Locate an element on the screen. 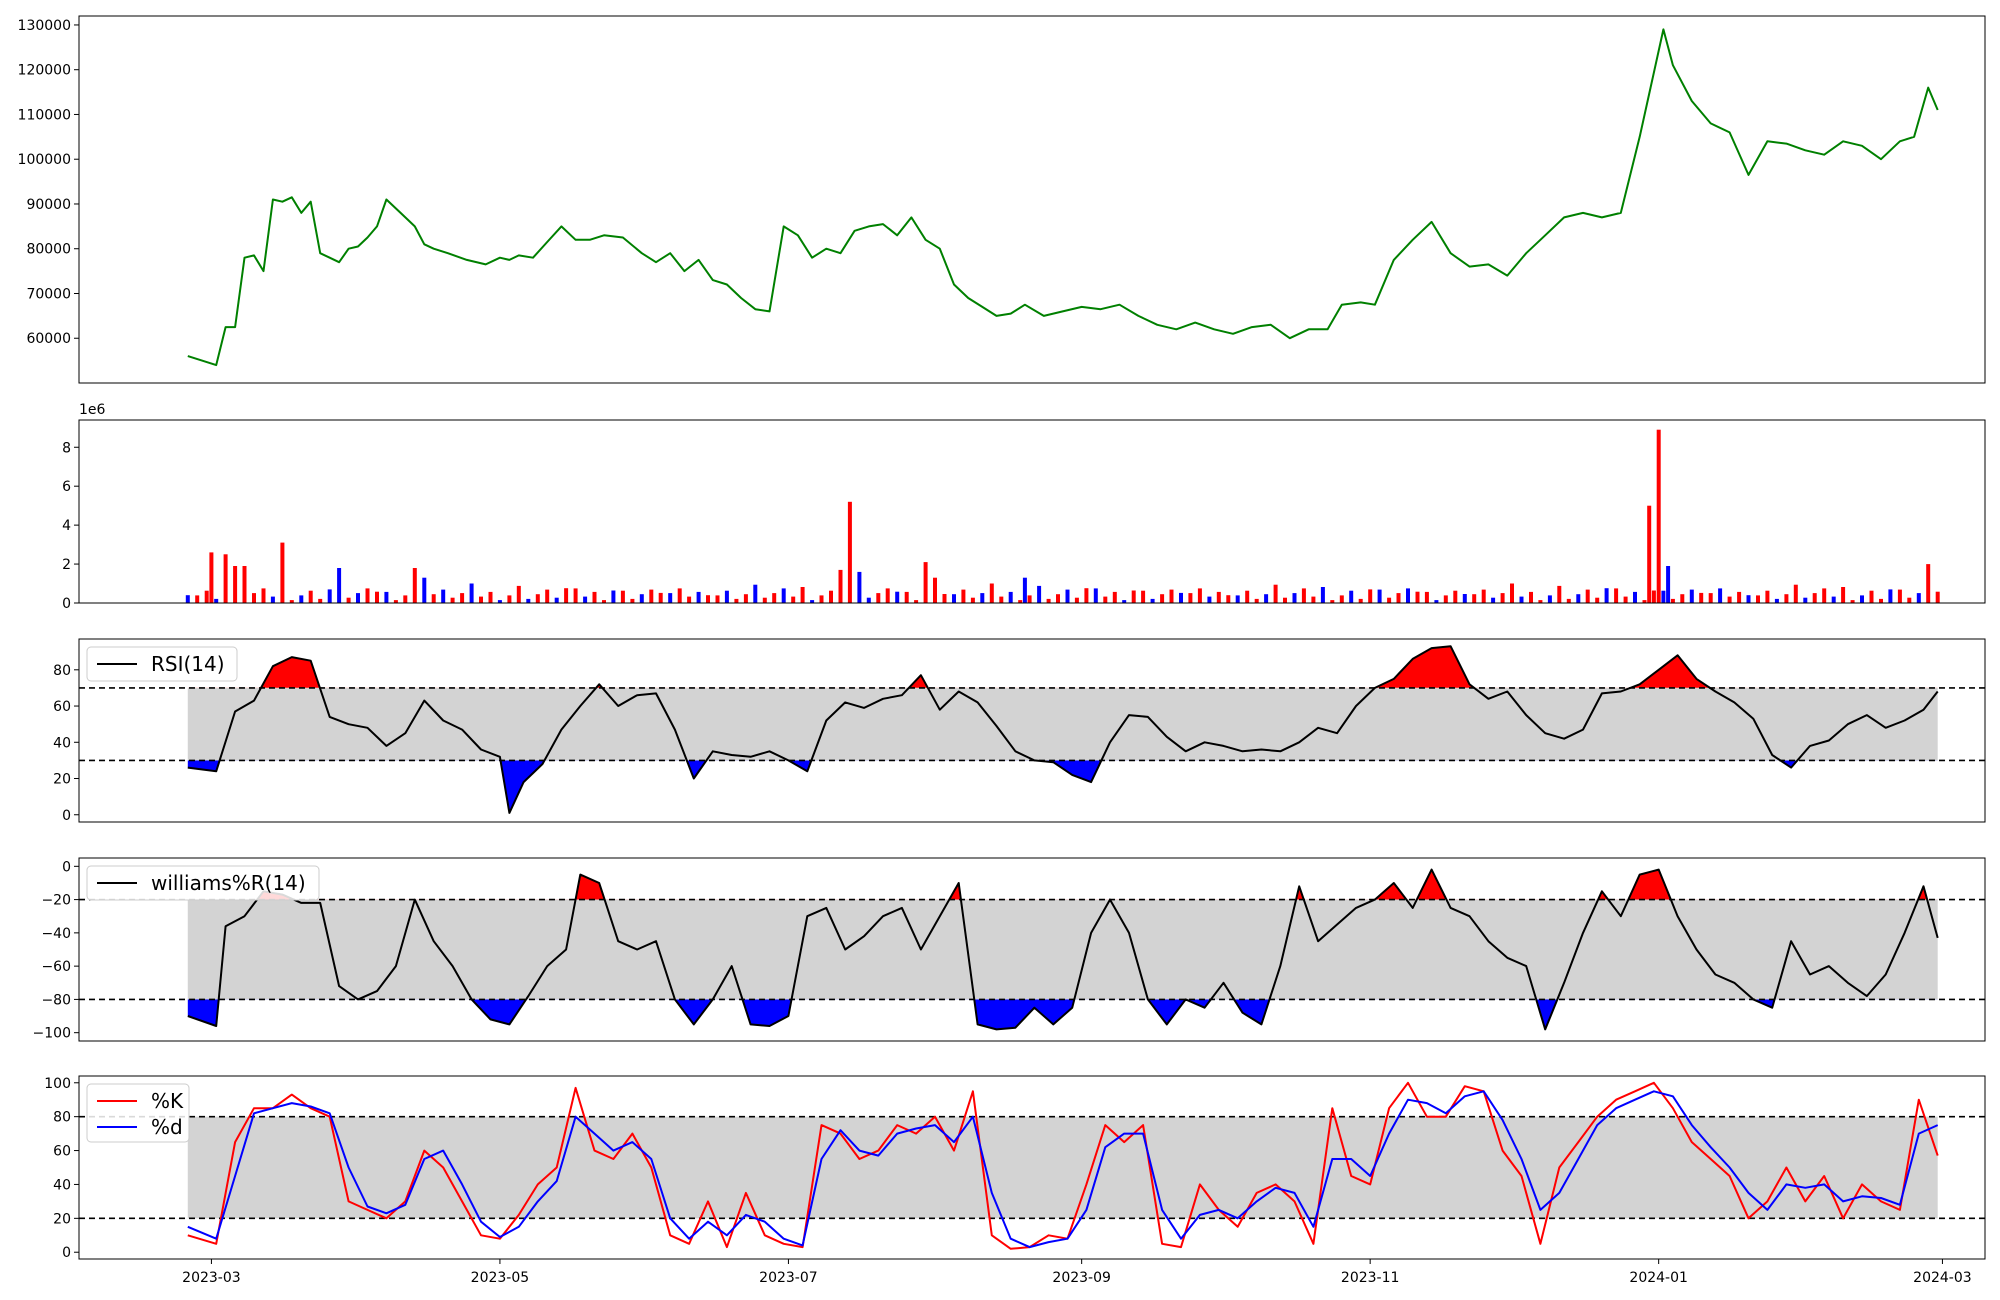 The width and height of the screenshot is (2000, 1300). x-tick-label: 2023-05 is located at coordinates (500, 1278).